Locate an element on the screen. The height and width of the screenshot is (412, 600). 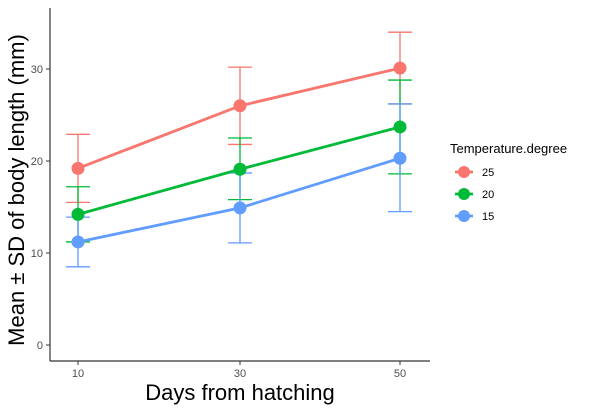
legend-item-25: 25 is located at coordinates (474, 172).